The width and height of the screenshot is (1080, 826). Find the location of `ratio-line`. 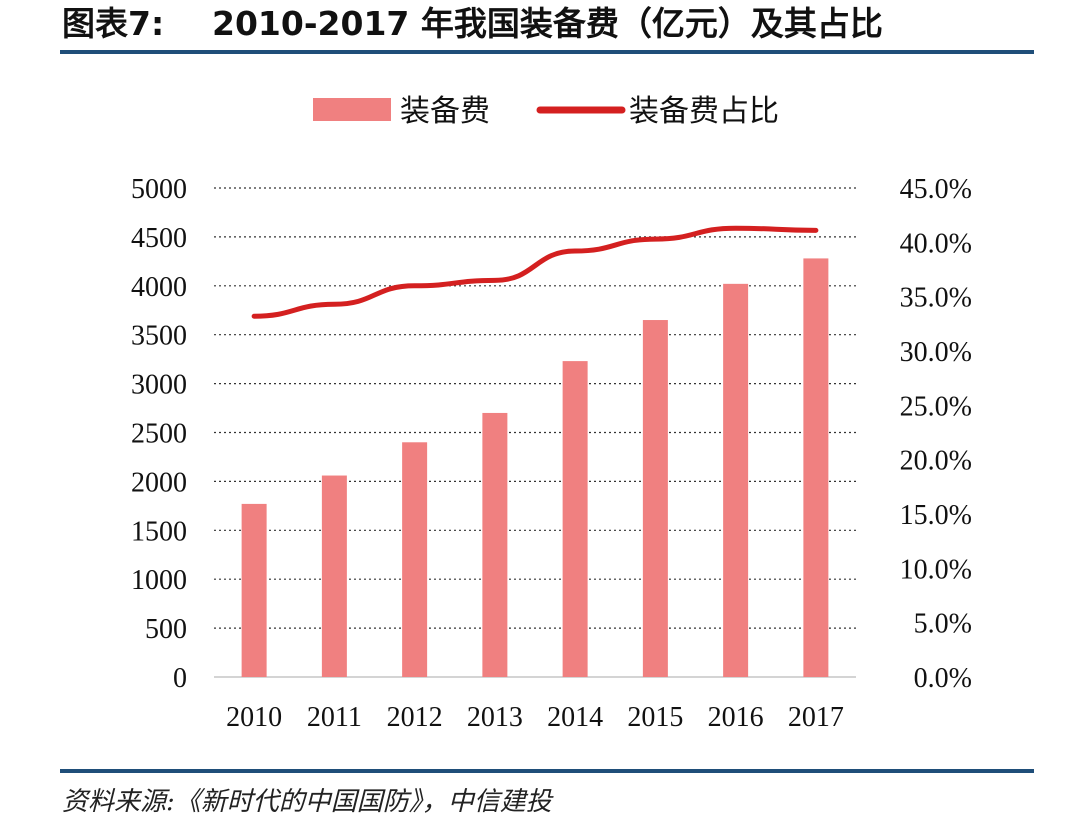

ratio-line is located at coordinates (535, 272).